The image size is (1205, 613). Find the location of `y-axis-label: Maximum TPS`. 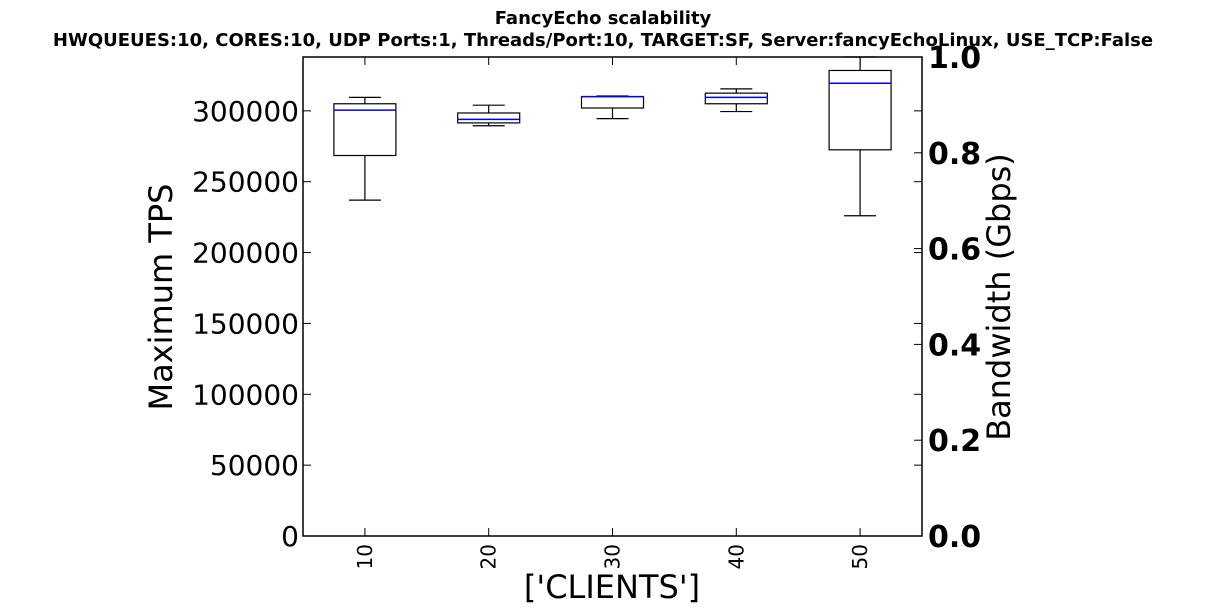

y-axis-label: Maximum TPS is located at coordinates (161, 297).